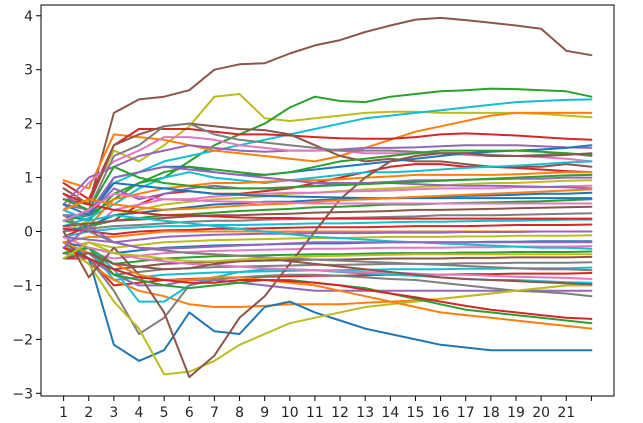  Describe the element at coordinates (516, 413) in the screenshot. I see `x-tick-label: 19` at that location.